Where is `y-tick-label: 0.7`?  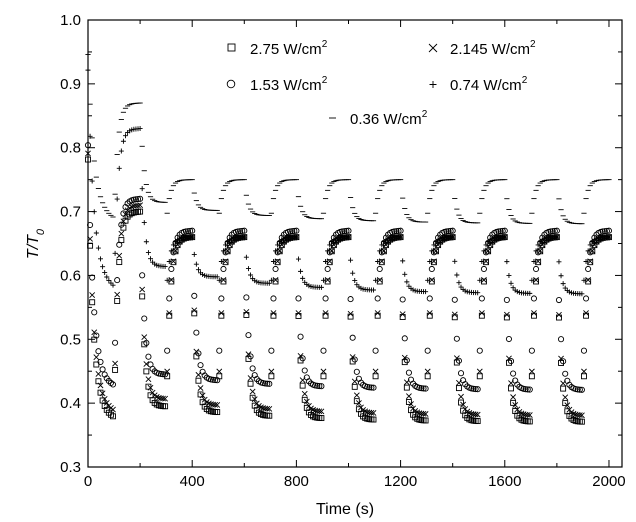
y-tick-label: 0.7 is located at coordinates (70, 212).